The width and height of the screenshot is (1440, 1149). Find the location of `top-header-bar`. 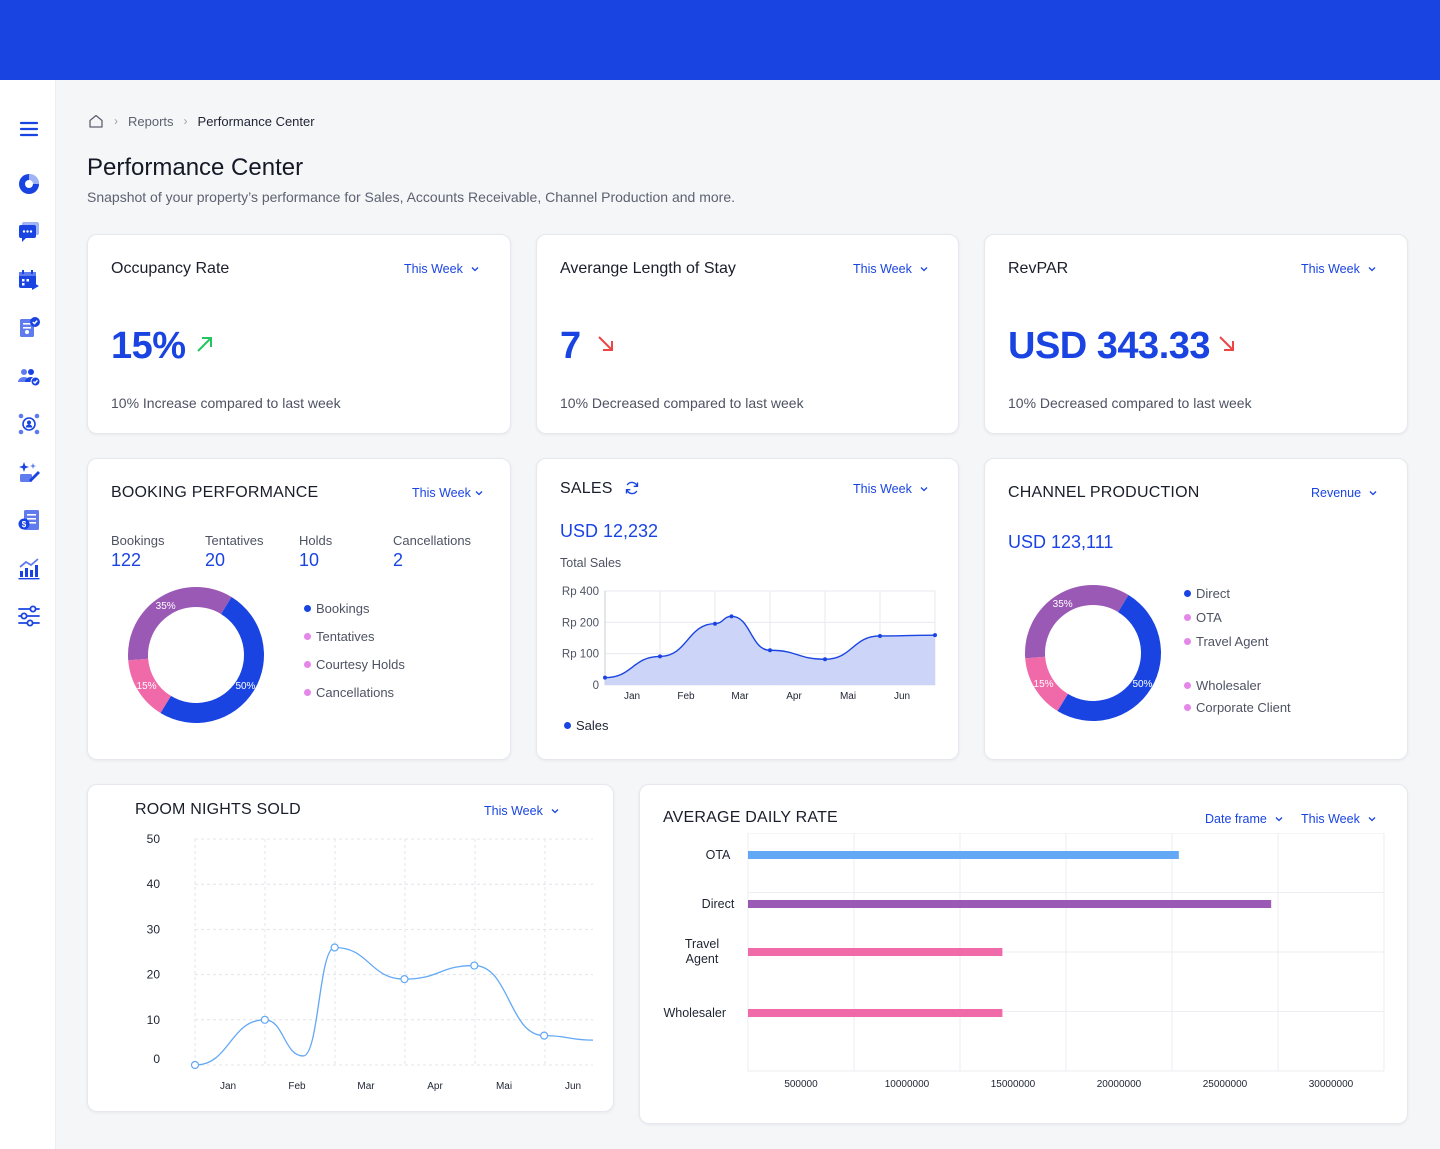

top-header-bar is located at coordinates (720, 40).